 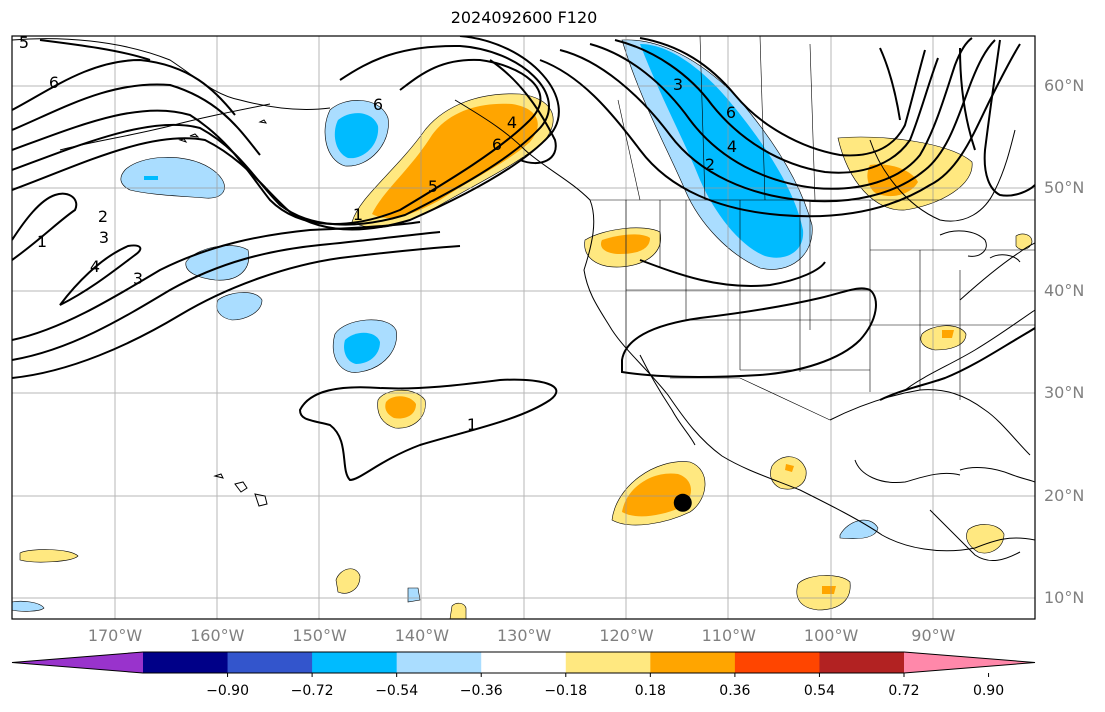 I want to click on lon-label: 150°W, so click(x=319, y=635).